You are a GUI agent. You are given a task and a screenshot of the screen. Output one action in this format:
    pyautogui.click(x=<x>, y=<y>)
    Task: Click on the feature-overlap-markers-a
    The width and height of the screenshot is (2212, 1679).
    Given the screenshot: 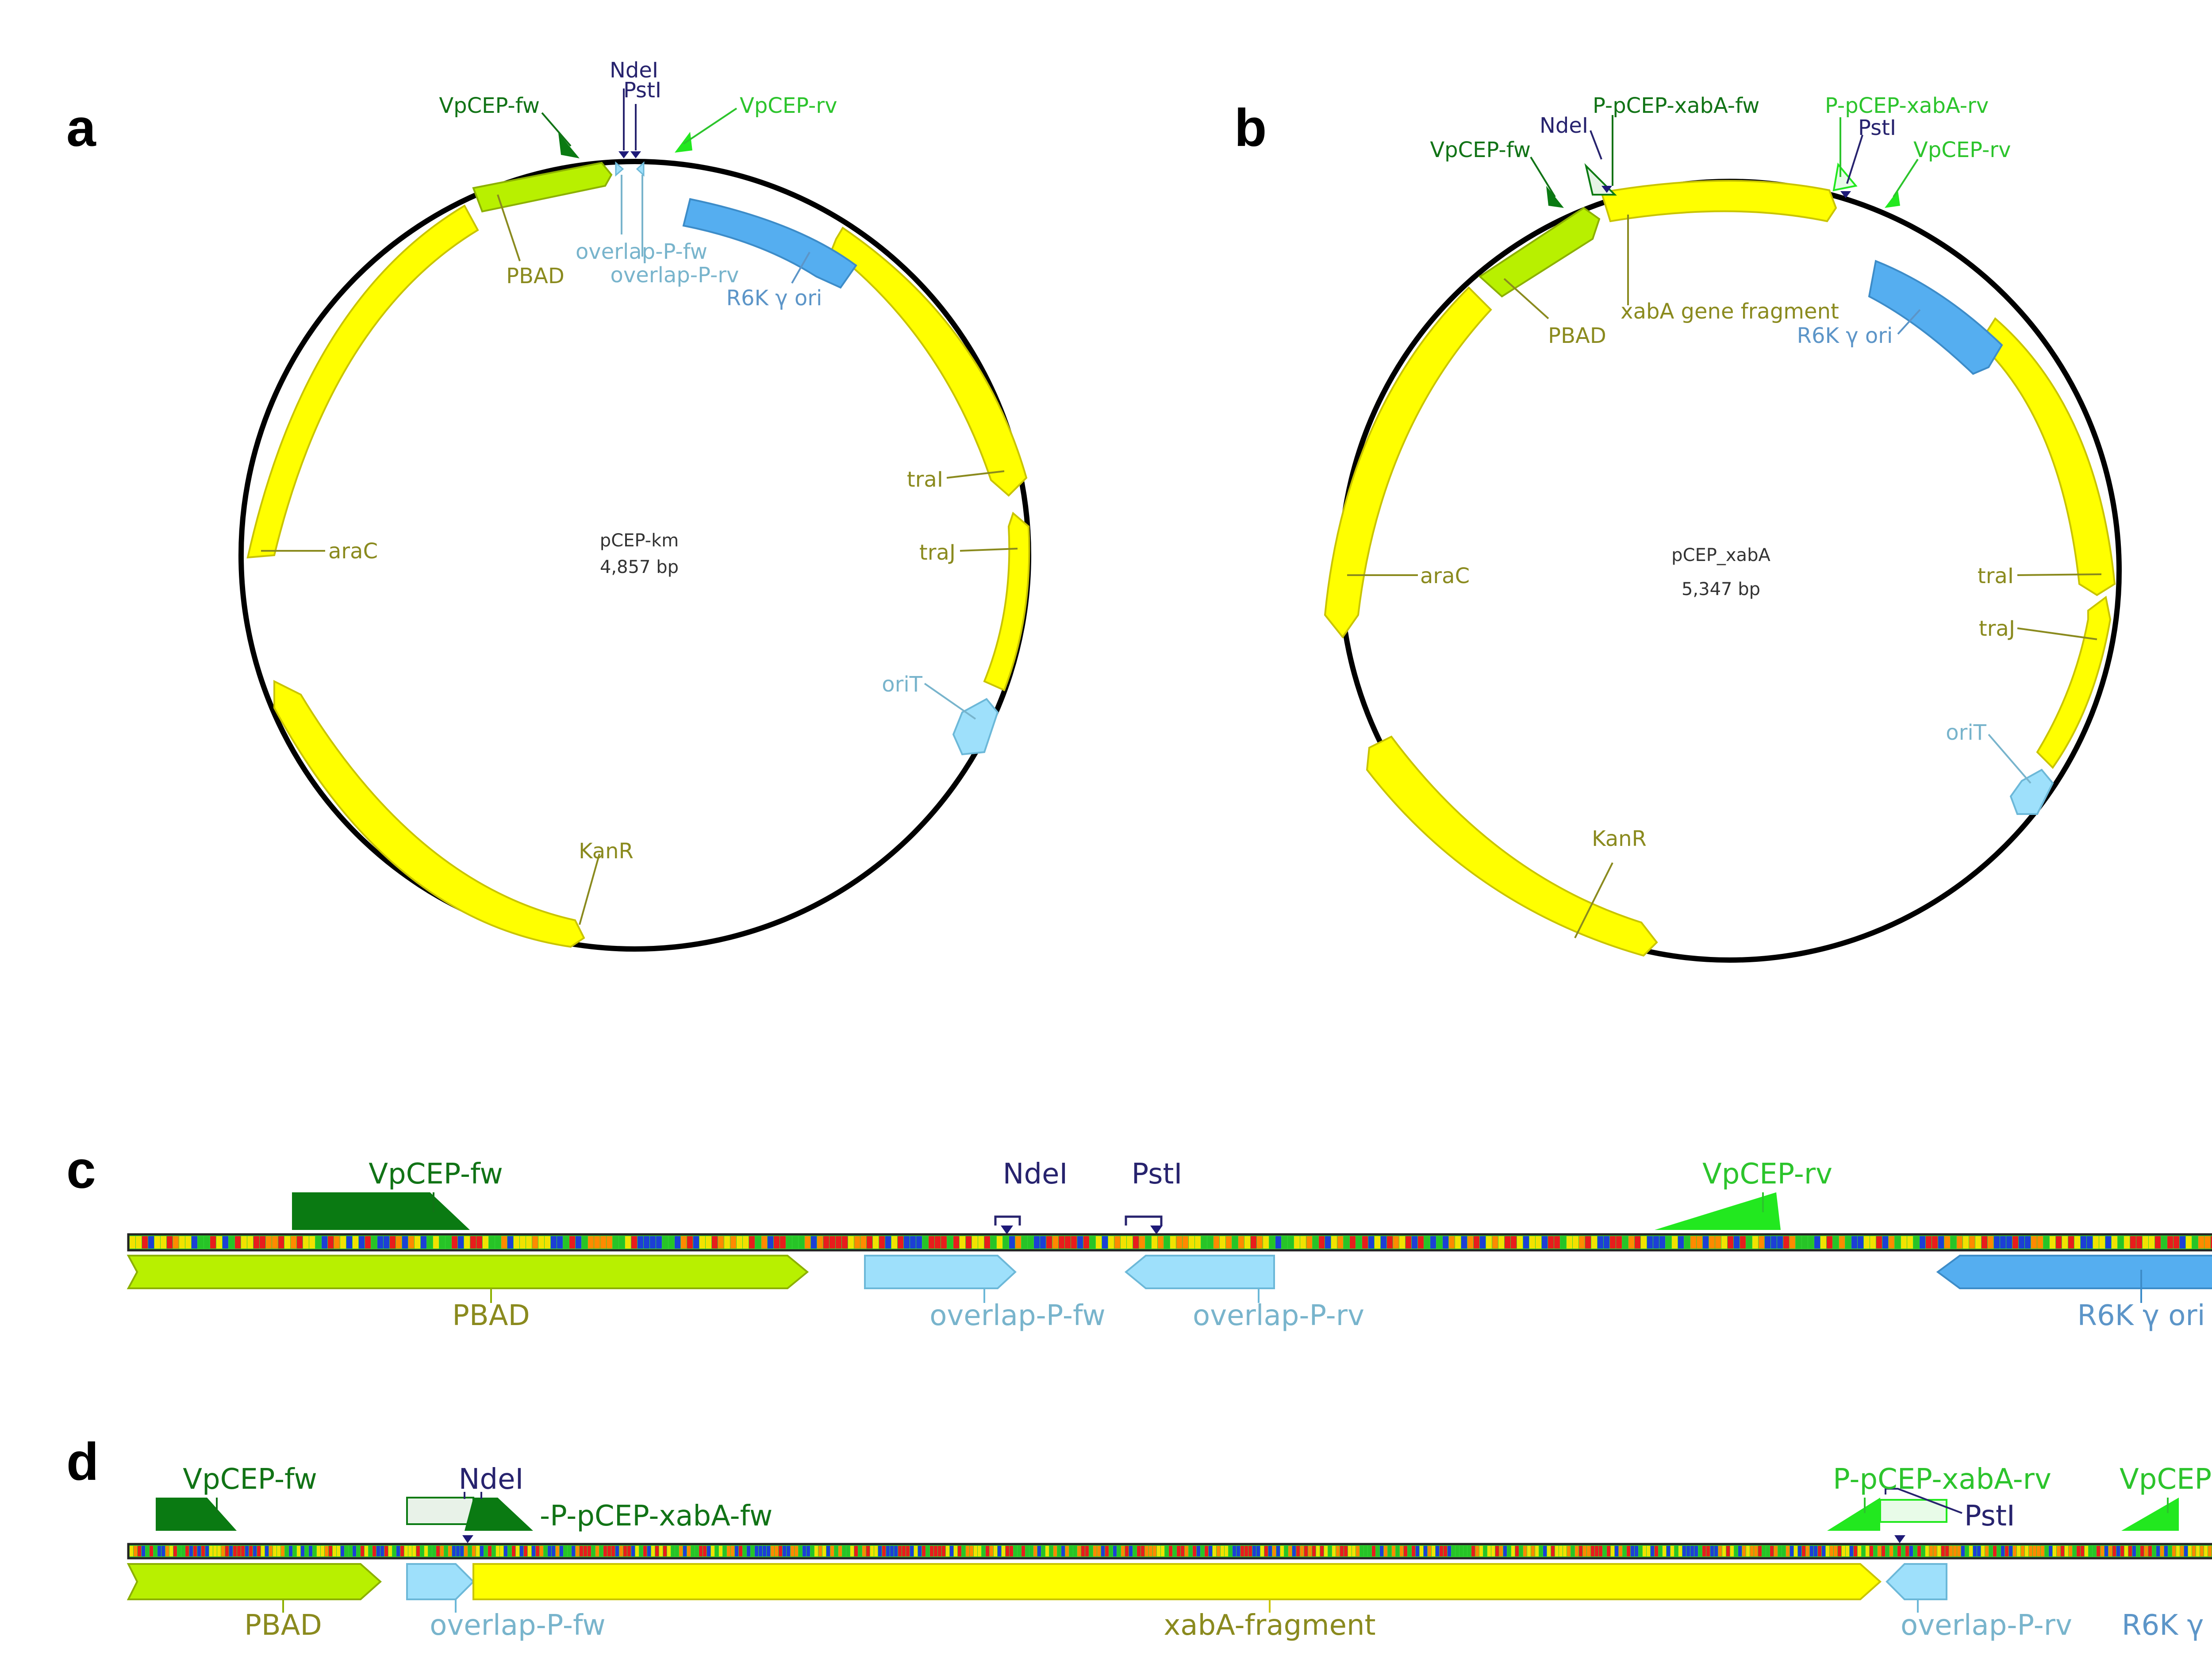 What is the action you would take?
    pyautogui.click(x=630, y=169)
    